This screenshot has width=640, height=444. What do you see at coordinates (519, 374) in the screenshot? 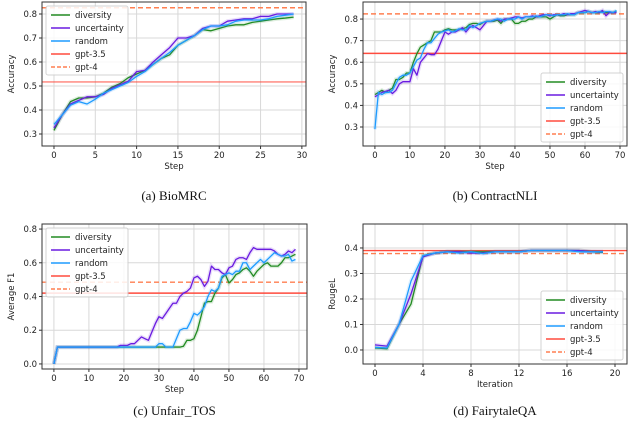
I see `x-tick-label: 12` at bounding box center [519, 374].